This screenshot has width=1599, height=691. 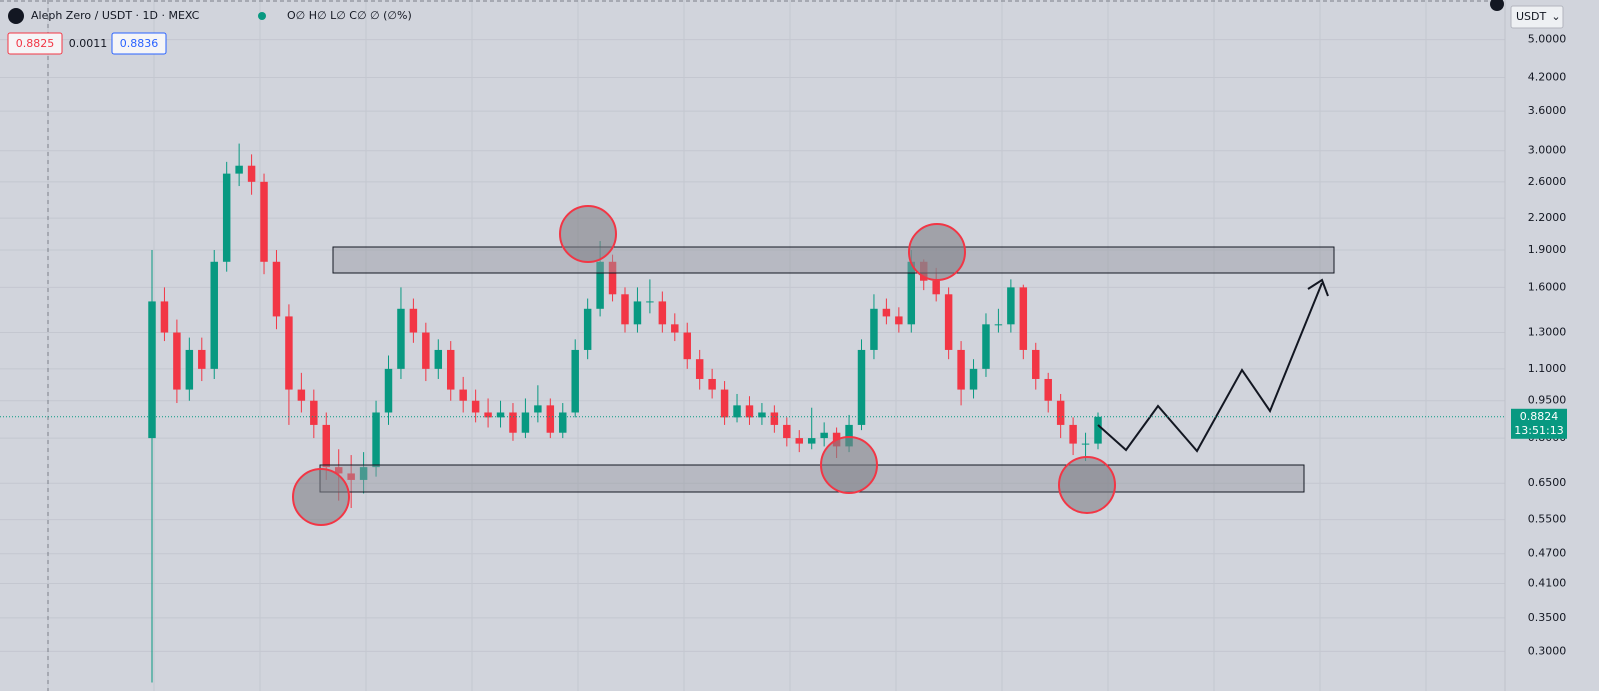 I want to click on last-price-label: 0.8824, so click(x=1539, y=416).